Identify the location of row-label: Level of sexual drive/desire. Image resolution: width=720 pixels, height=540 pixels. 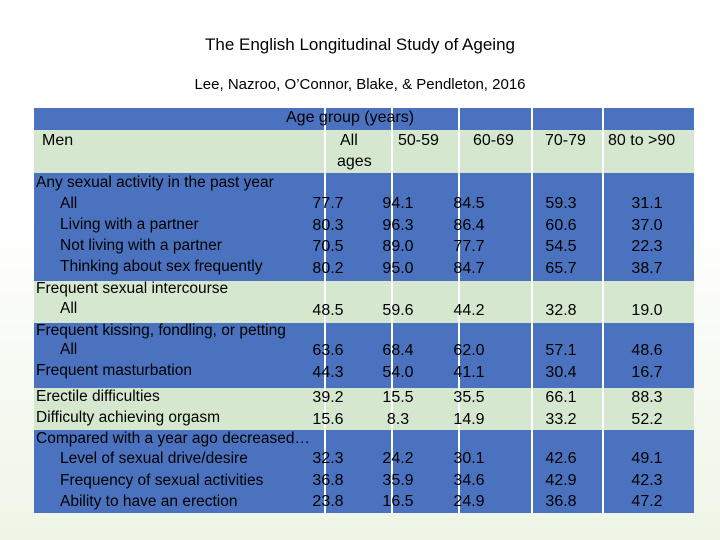
(154, 458).